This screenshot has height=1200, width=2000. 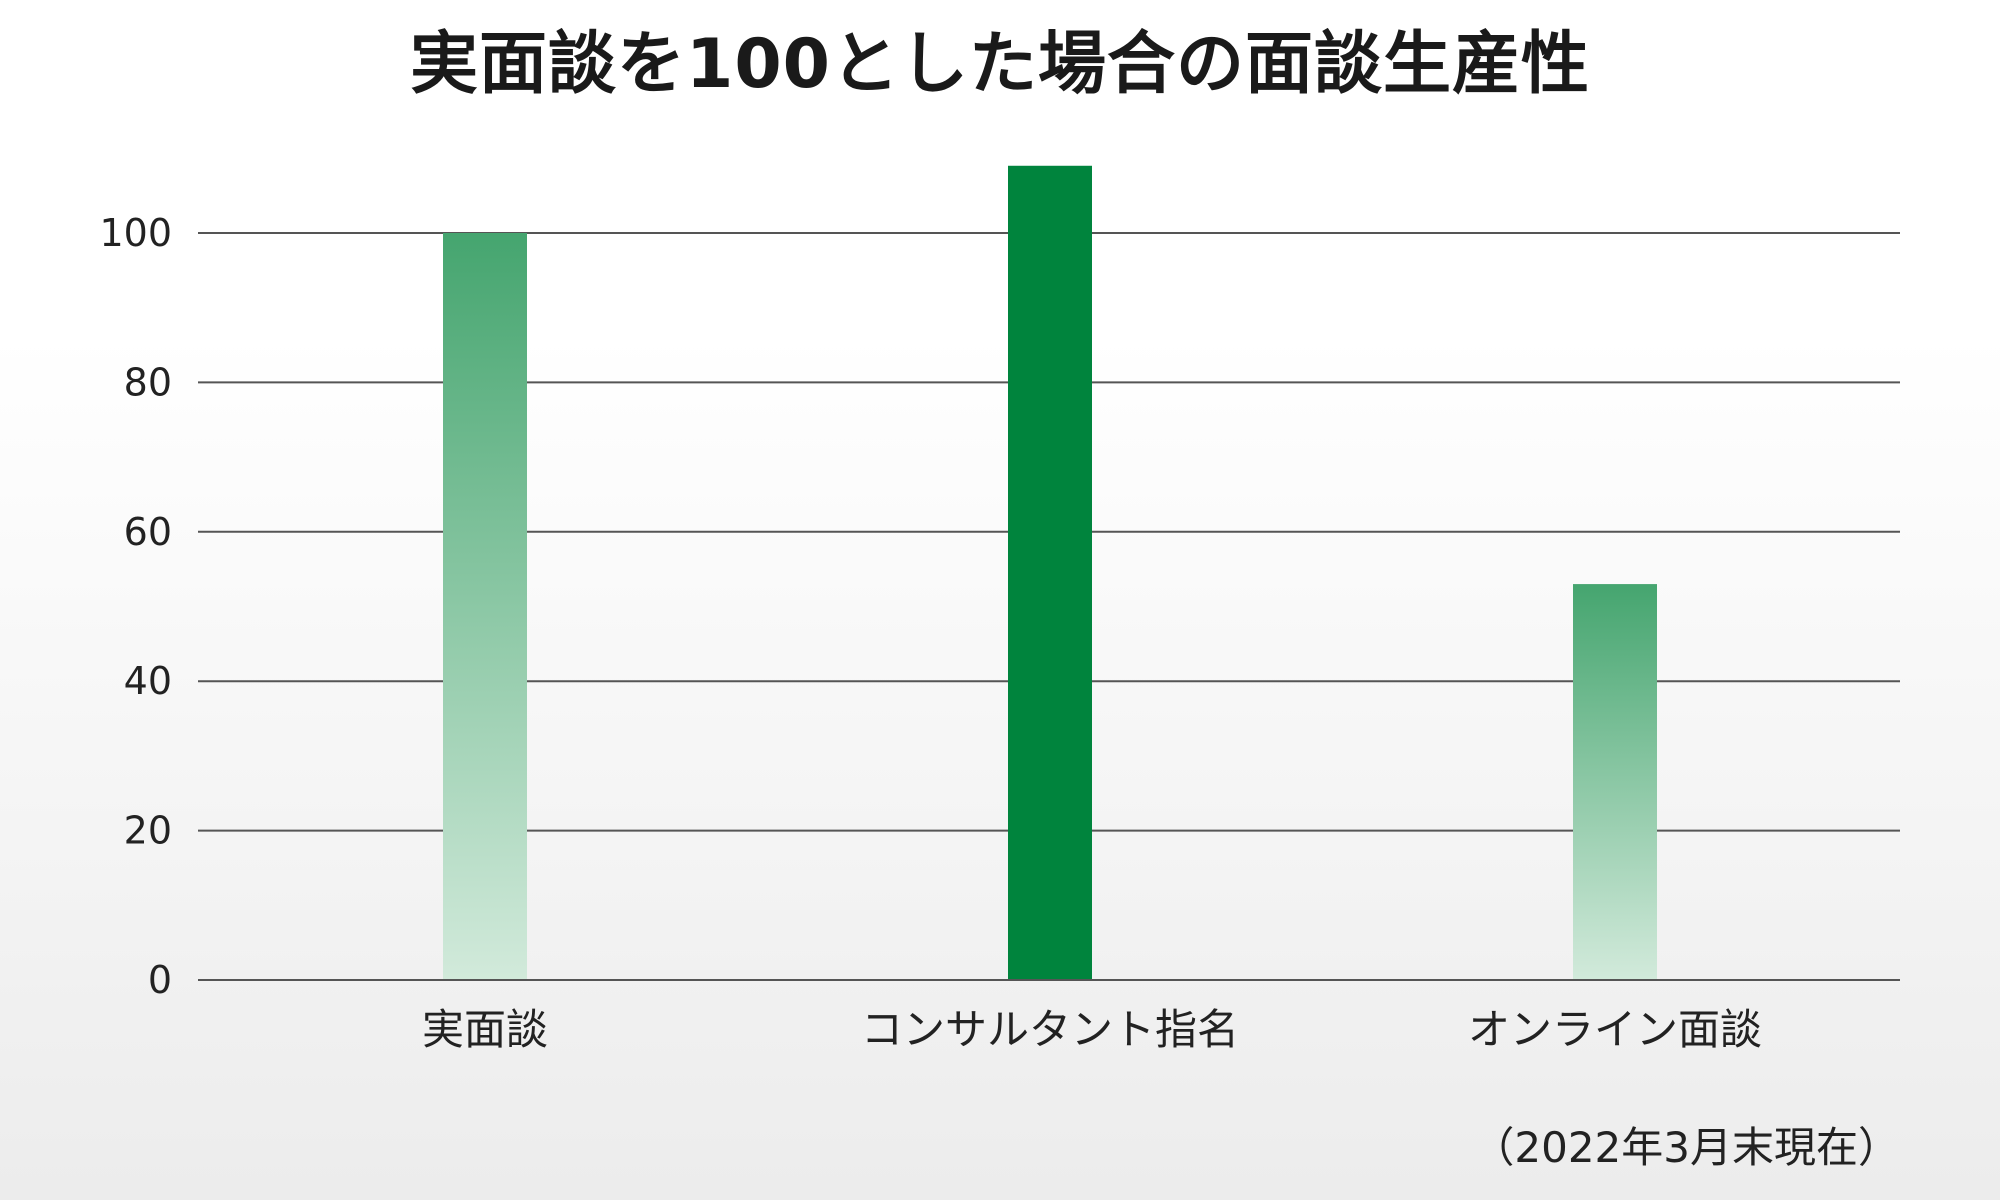 I want to click on x-category-label: オンライン面談, so click(x=1615, y=1029).